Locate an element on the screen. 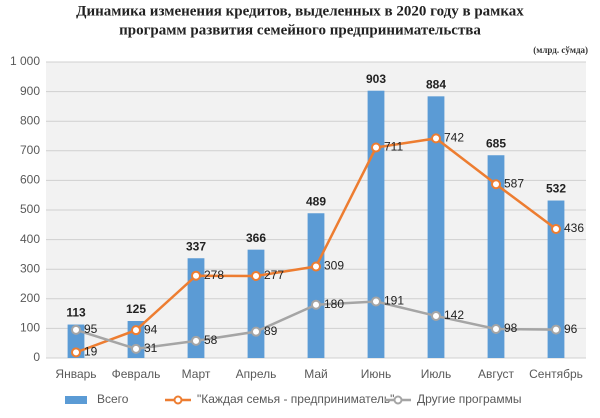 The image size is (600, 418). bar-value-label: 125 is located at coordinates (136, 309).